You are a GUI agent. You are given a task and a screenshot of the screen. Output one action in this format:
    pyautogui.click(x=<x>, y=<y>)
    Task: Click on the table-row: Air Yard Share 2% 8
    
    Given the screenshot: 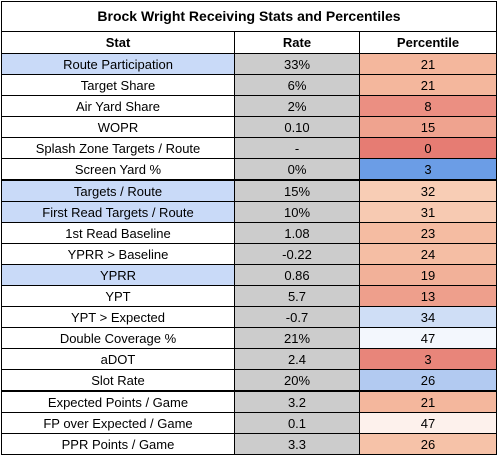 What is the action you would take?
    pyautogui.click(x=249, y=106)
    